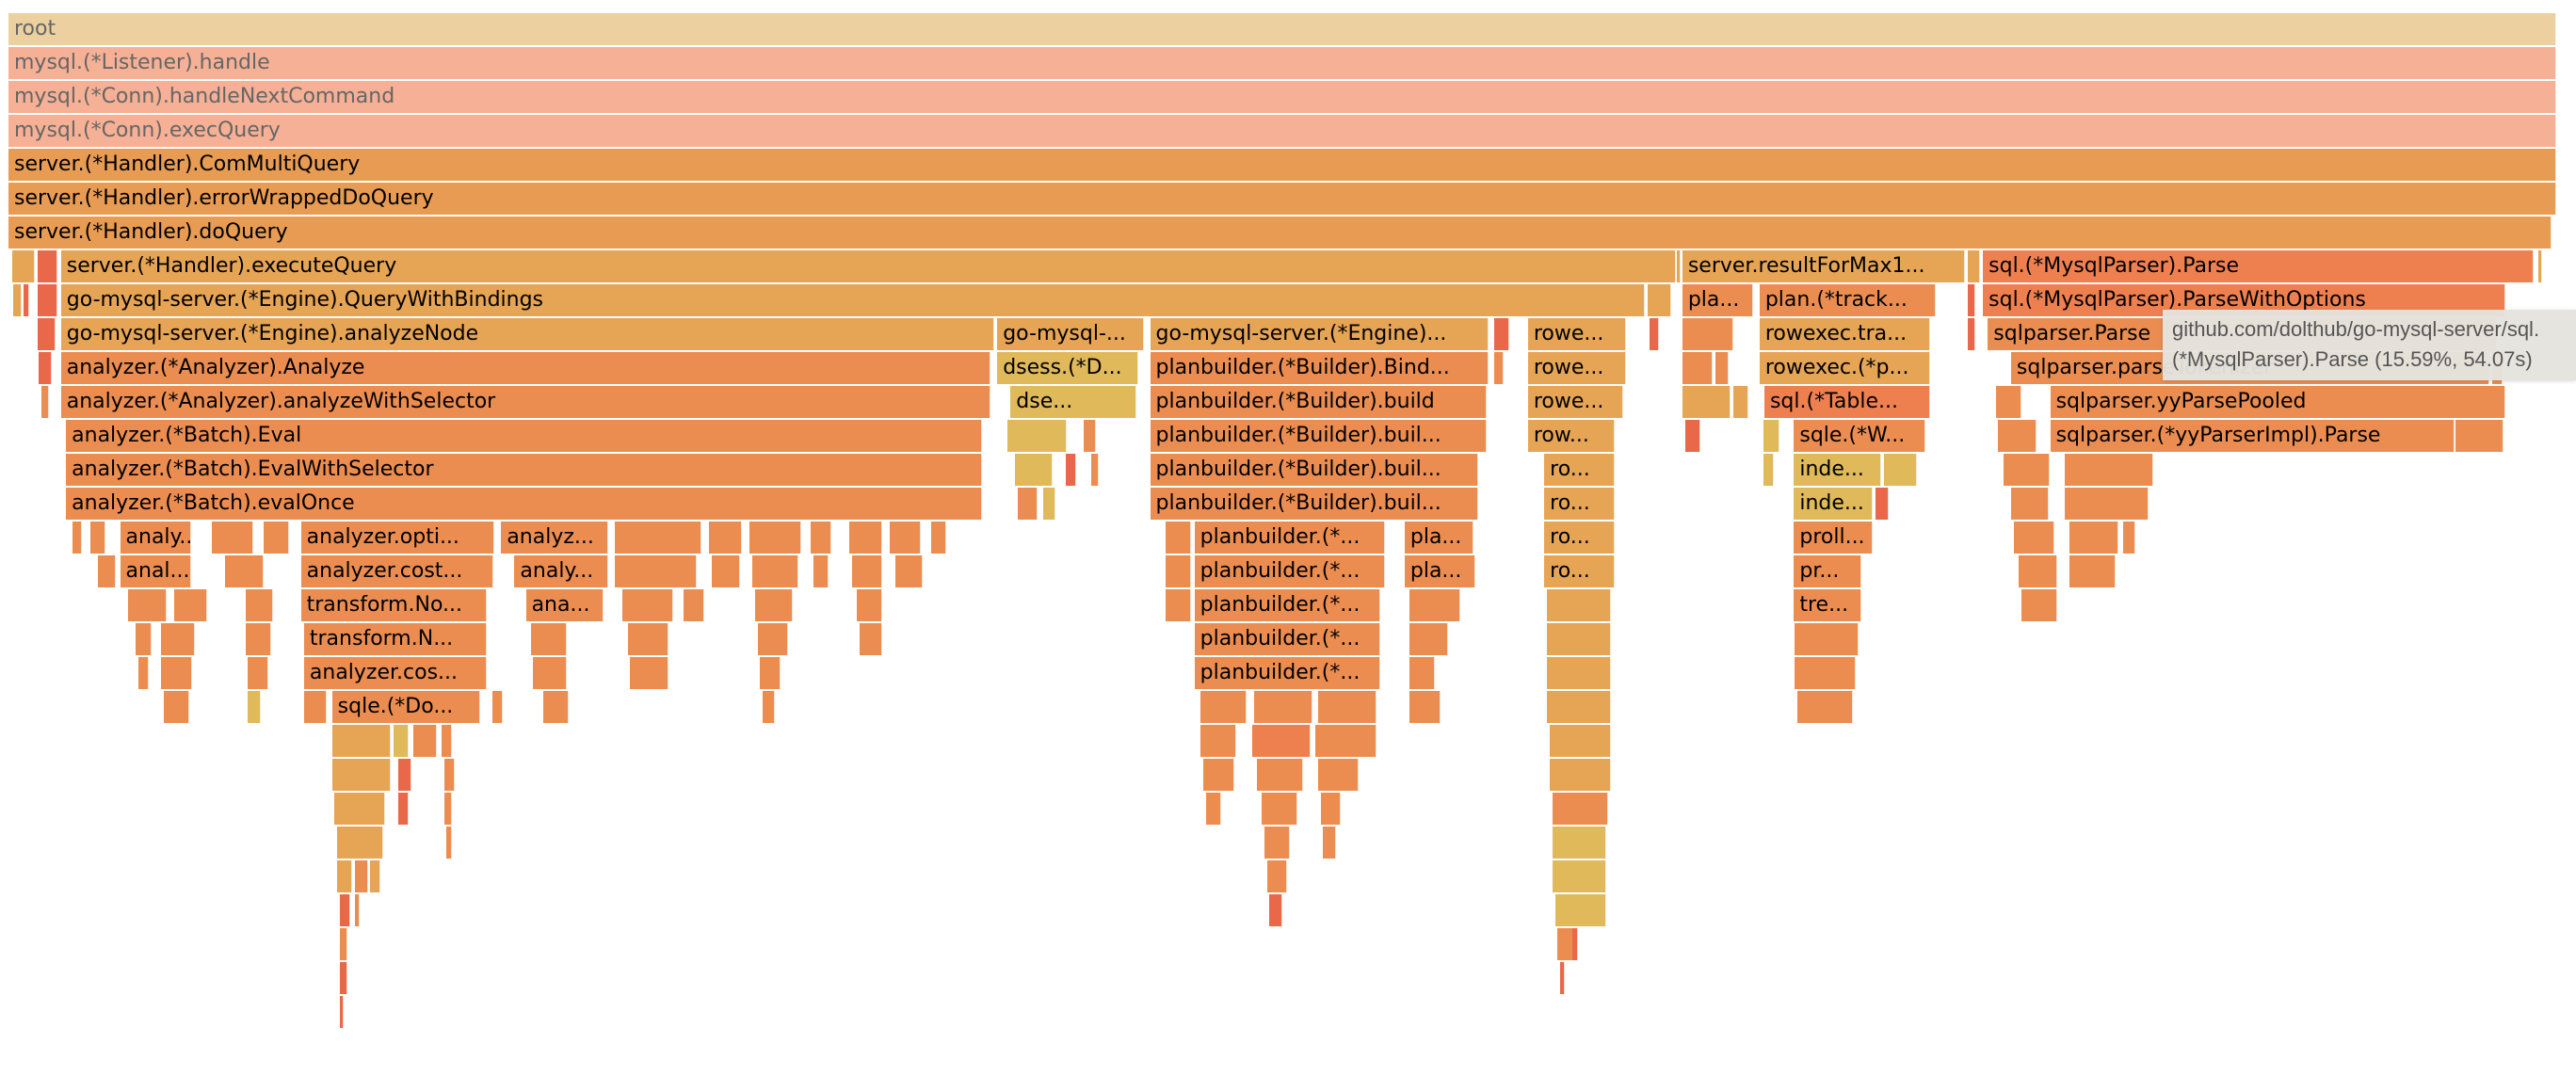  What do you see at coordinates (1282, 131) in the screenshot?
I see `flame-frame: mysql.(*Conn).execQuery` at bounding box center [1282, 131].